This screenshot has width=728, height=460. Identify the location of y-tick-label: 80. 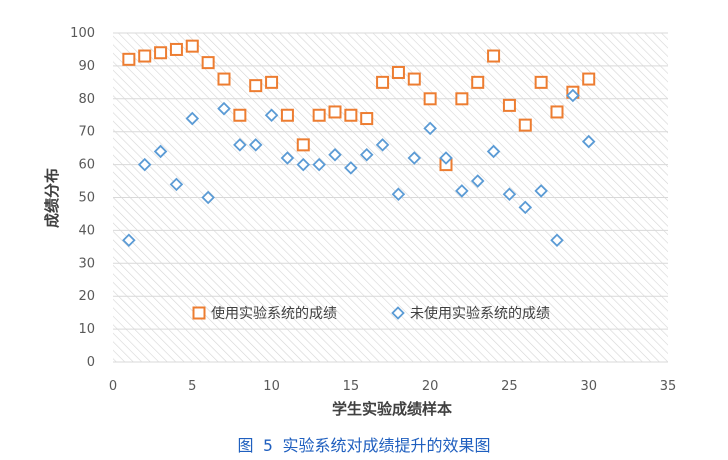
(86, 99).